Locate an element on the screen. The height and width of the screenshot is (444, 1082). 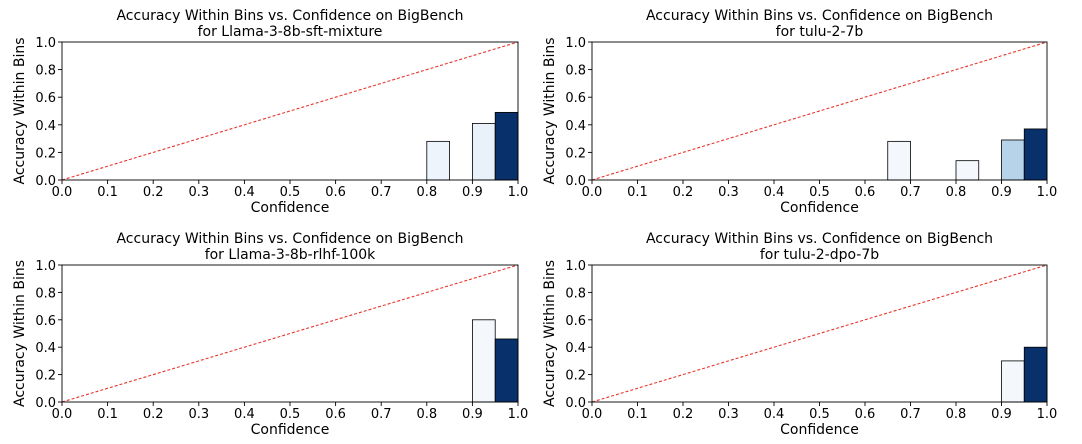
chart-subtitle: for tulu-2-7b is located at coordinates (820, 32).